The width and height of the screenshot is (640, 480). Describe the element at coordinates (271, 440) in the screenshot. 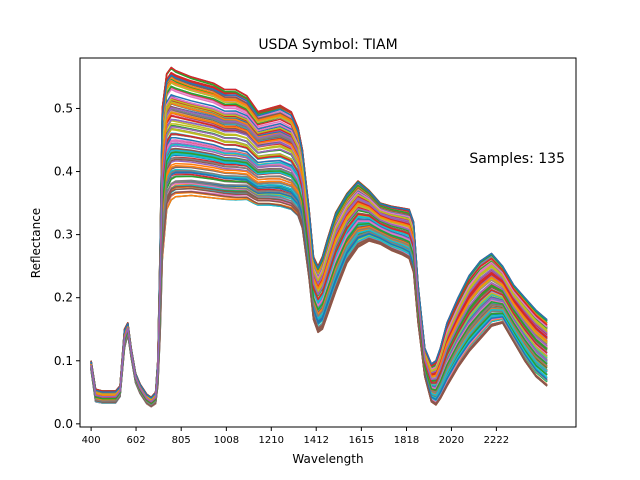

I see `x-tick-label: 1210` at that location.